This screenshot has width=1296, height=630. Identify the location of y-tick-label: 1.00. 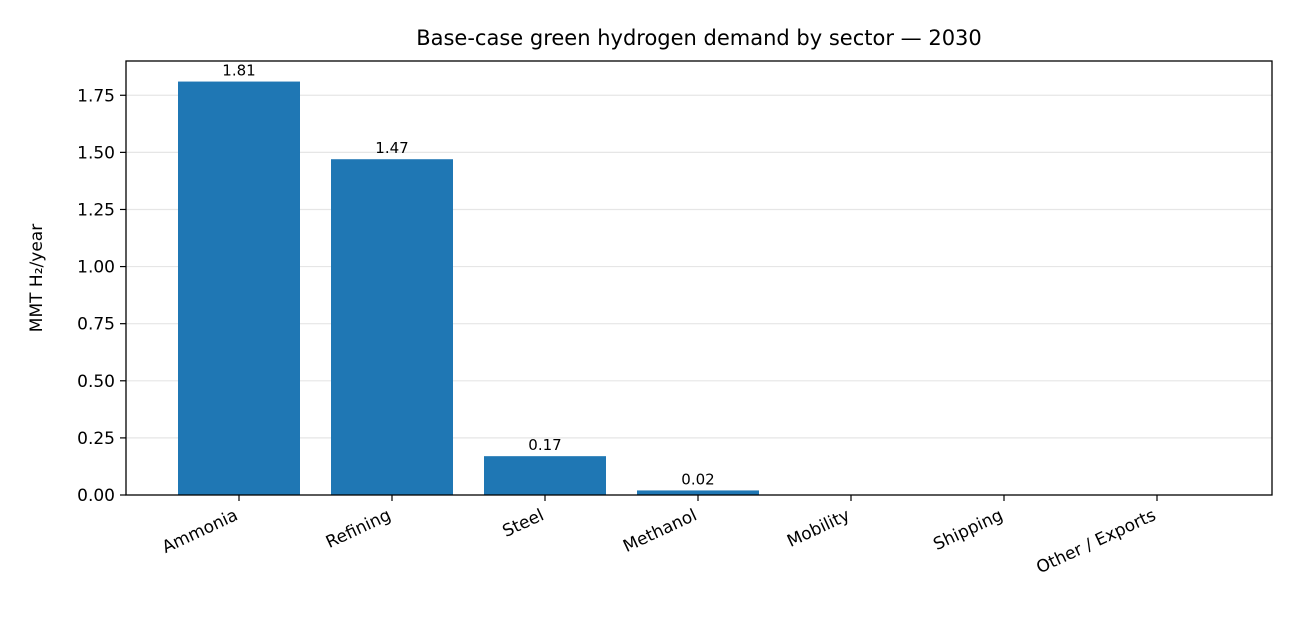
(96, 268).